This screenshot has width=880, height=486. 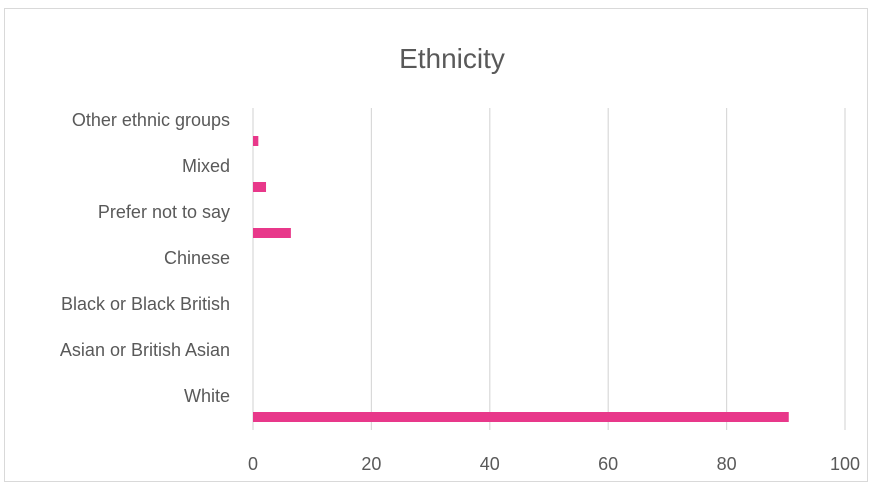 I want to click on x-tick-label: 80, so click(x=727, y=464).